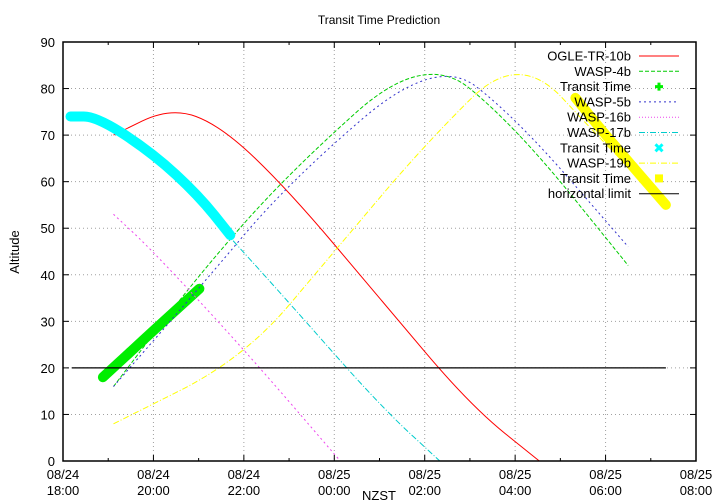  I want to click on x-tick-time: 00:00, so click(334, 490).